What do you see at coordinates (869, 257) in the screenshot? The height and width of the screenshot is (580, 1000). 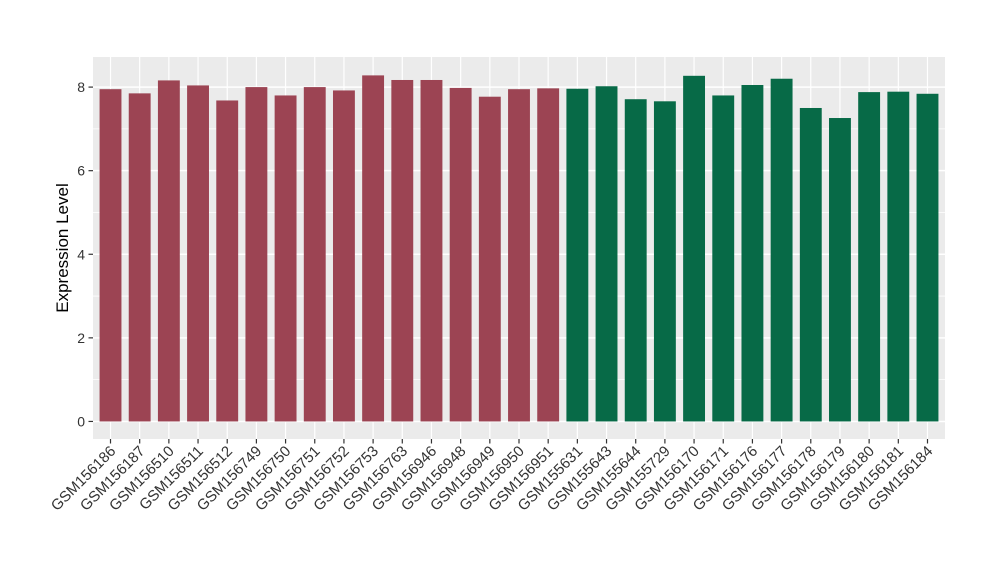 I see `bar-GSM156180` at bounding box center [869, 257].